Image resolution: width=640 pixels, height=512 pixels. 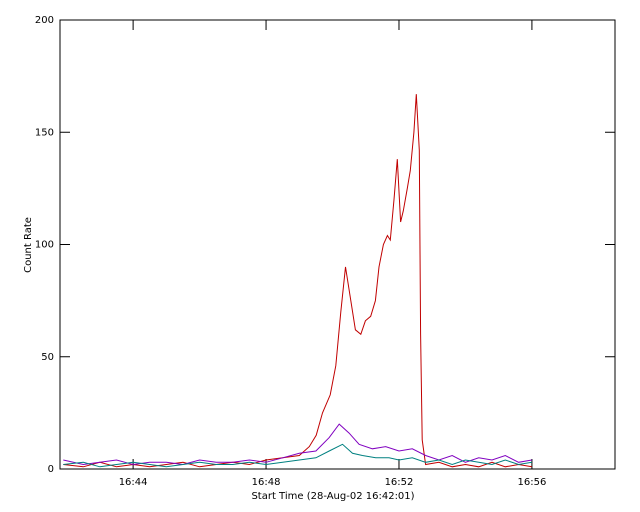 I want to click on x-axis-label: Start Time (28-Aug-02 16:42:01), so click(x=332, y=496).